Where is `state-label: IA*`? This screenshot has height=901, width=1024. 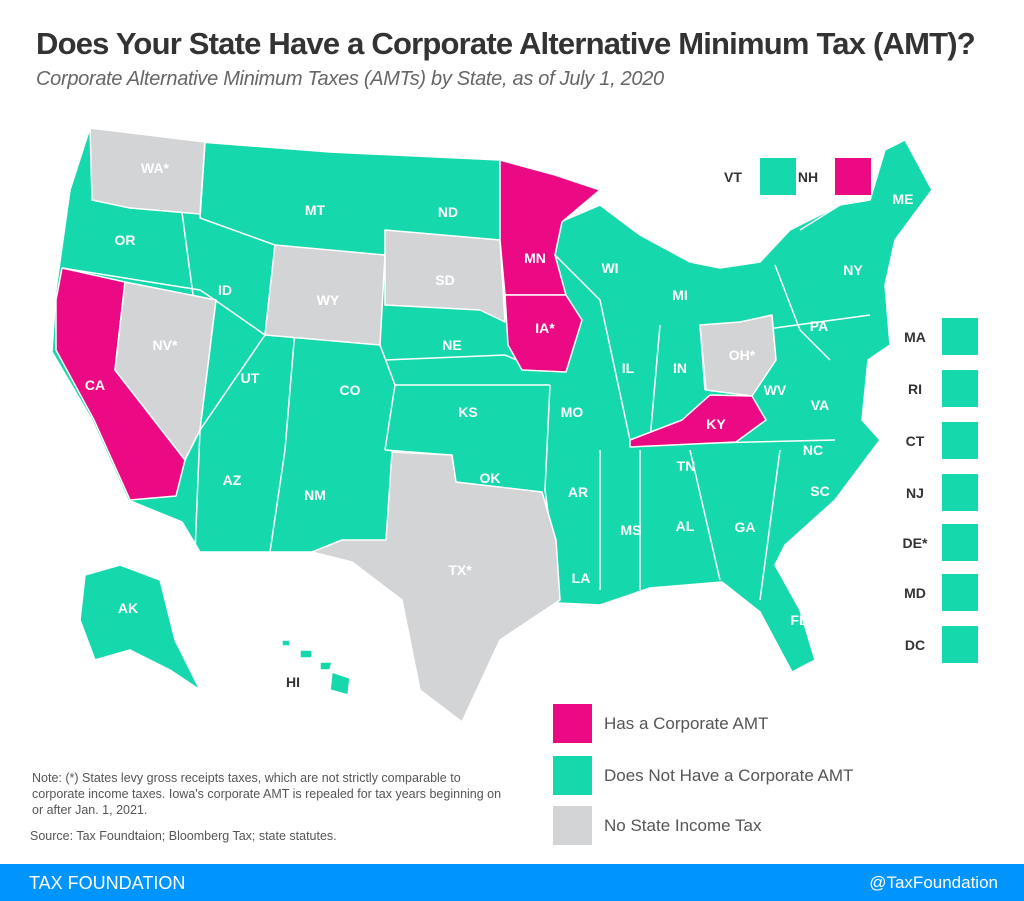
state-label: IA* is located at coordinates (545, 328).